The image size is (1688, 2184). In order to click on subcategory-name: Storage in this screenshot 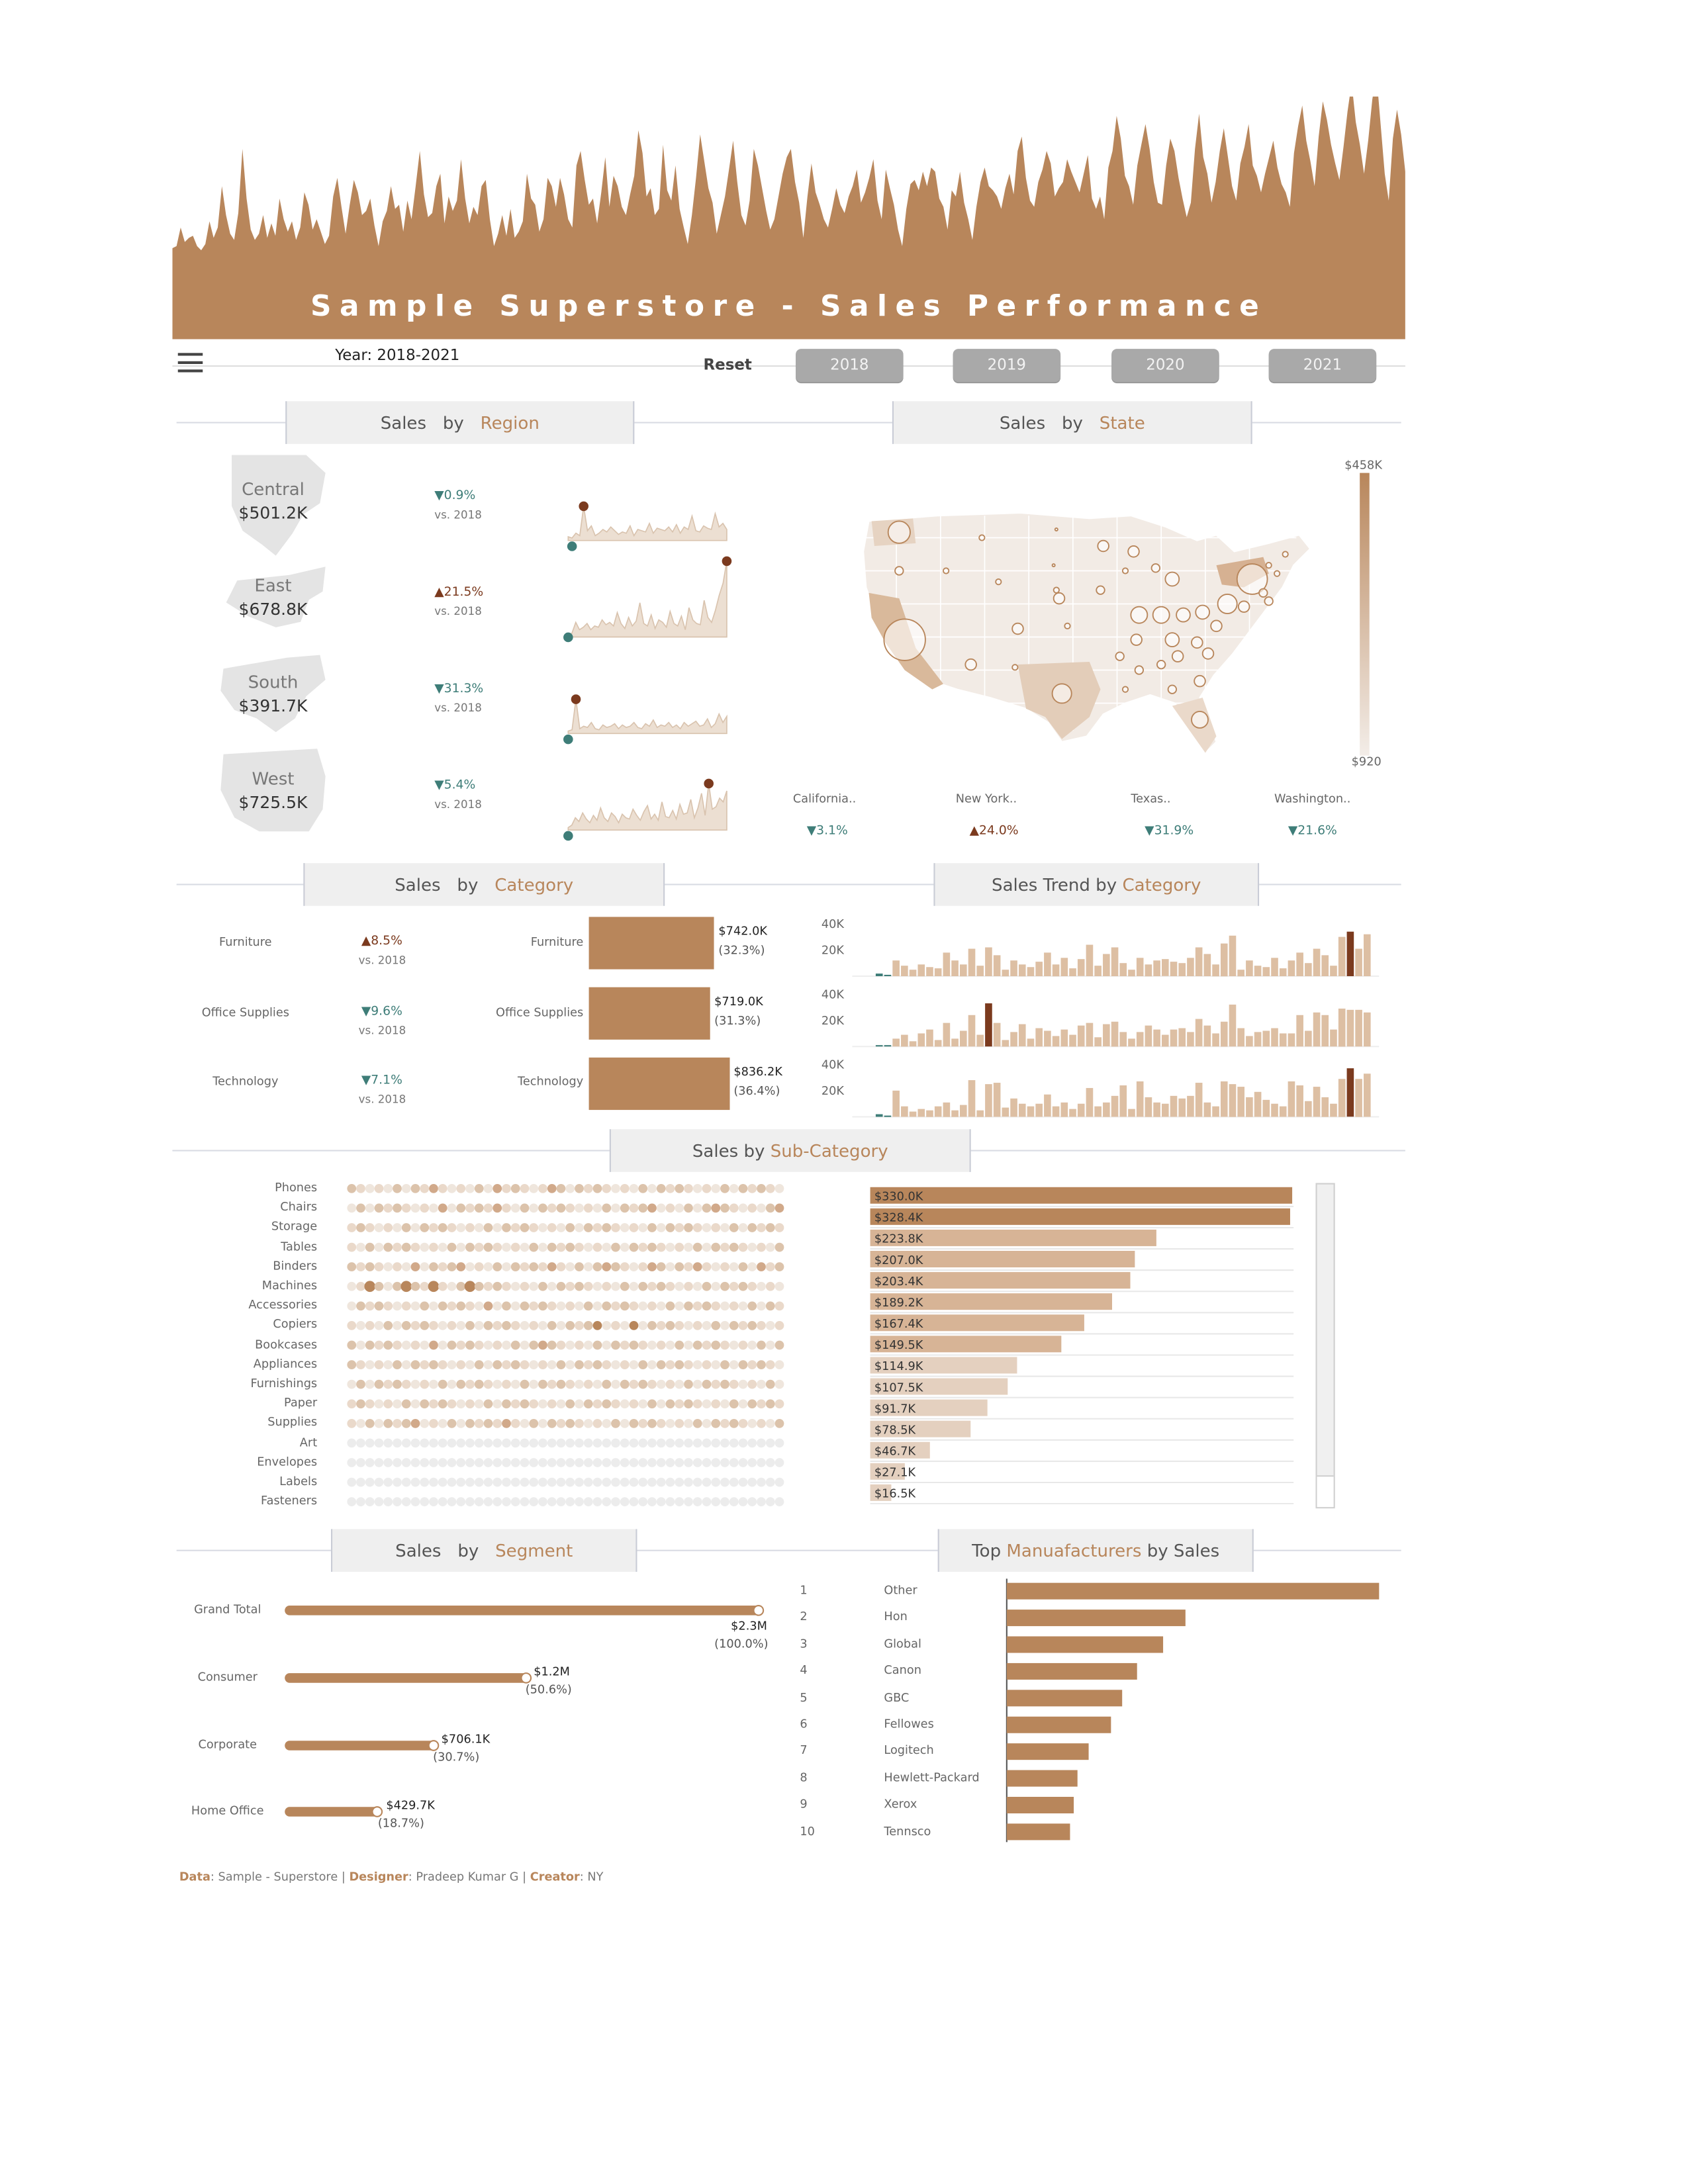, I will do `click(294, 1227)`.